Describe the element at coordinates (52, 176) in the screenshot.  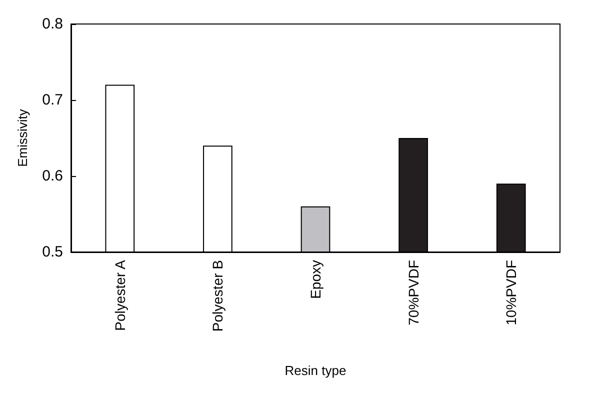
I see `y-tick-label: 0.6` at that location.